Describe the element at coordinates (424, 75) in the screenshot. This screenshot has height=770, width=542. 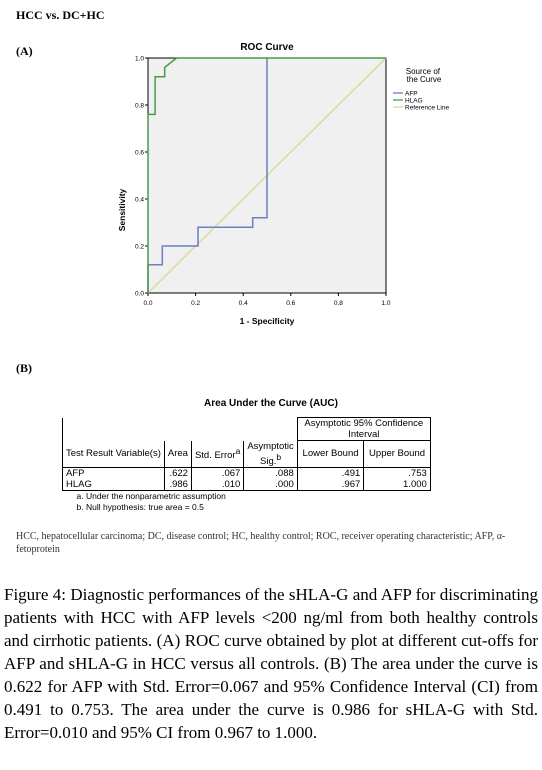
I see `legend-title: Source of the Curve` at that location.